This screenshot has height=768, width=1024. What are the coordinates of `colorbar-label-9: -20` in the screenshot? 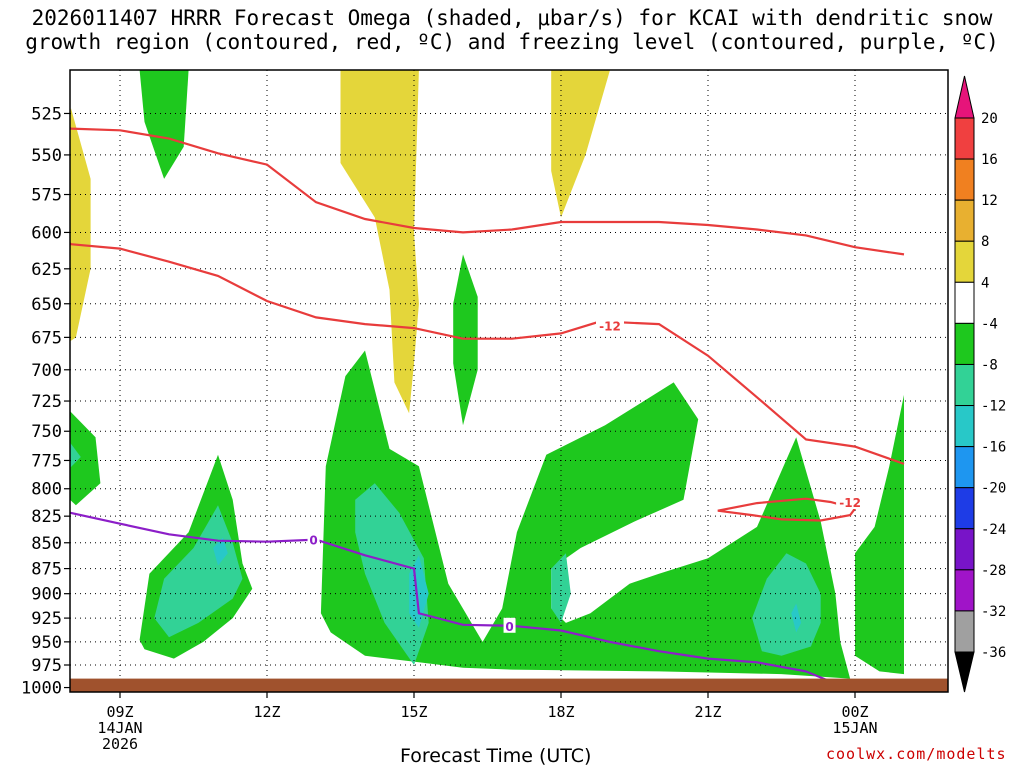 It's located at (993, 489).